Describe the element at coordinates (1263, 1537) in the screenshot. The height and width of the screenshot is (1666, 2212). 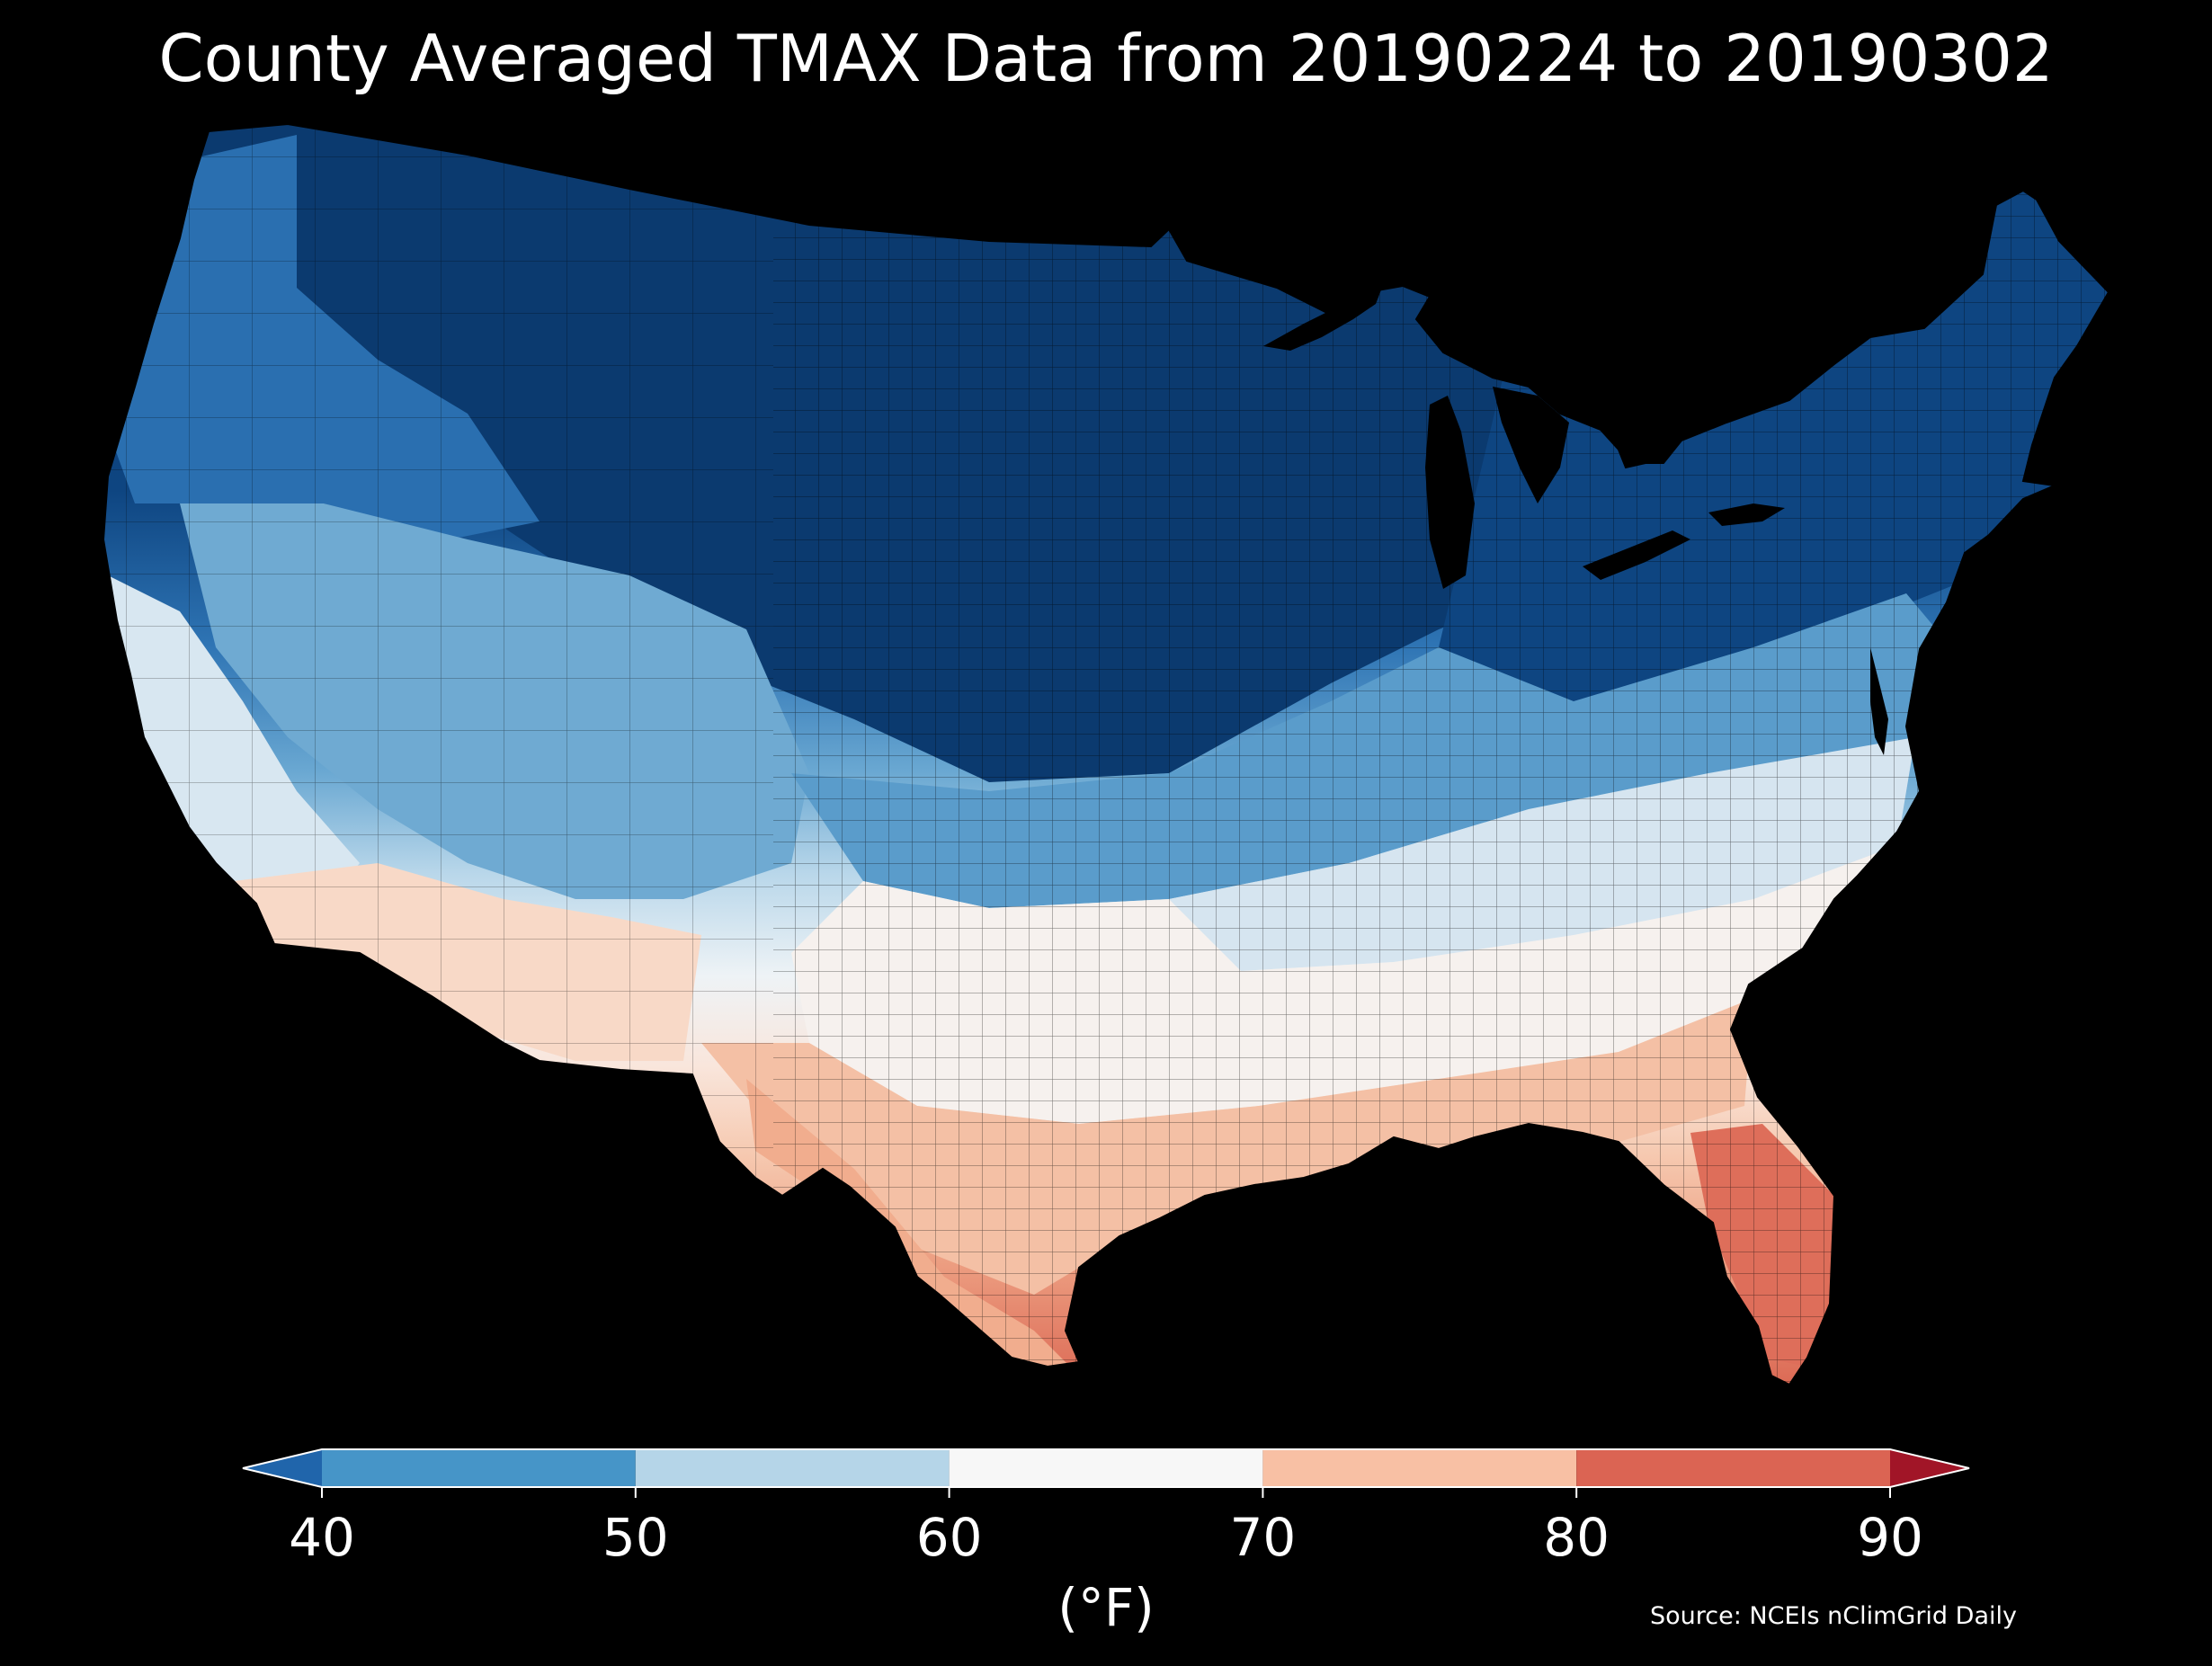
I see `colorbar-tick-label: 70` at that location.